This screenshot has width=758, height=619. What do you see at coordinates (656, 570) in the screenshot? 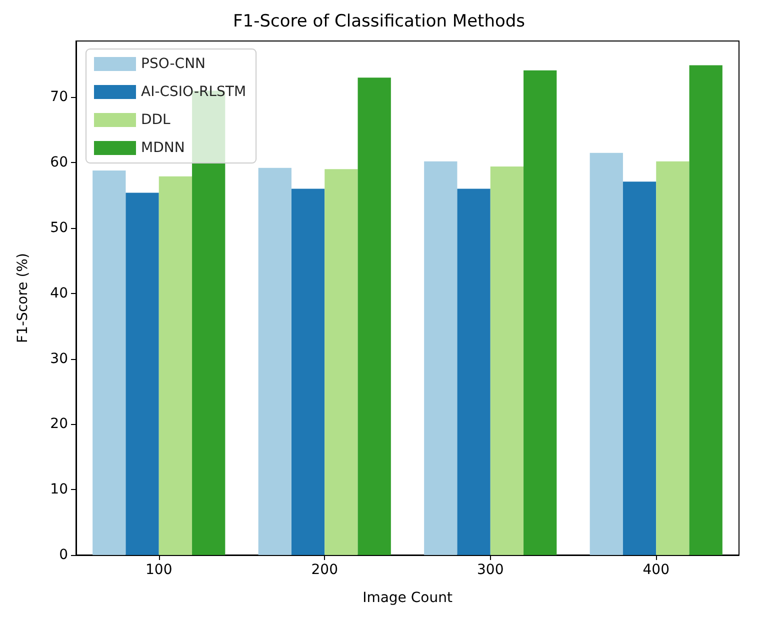
I see `x-tick-label: 400` at bounding box center [656, 570].